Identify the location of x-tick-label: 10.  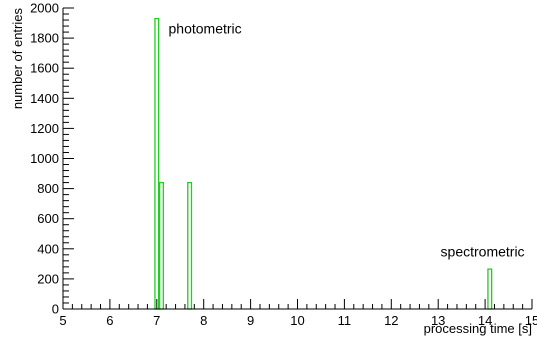
(297, 320).